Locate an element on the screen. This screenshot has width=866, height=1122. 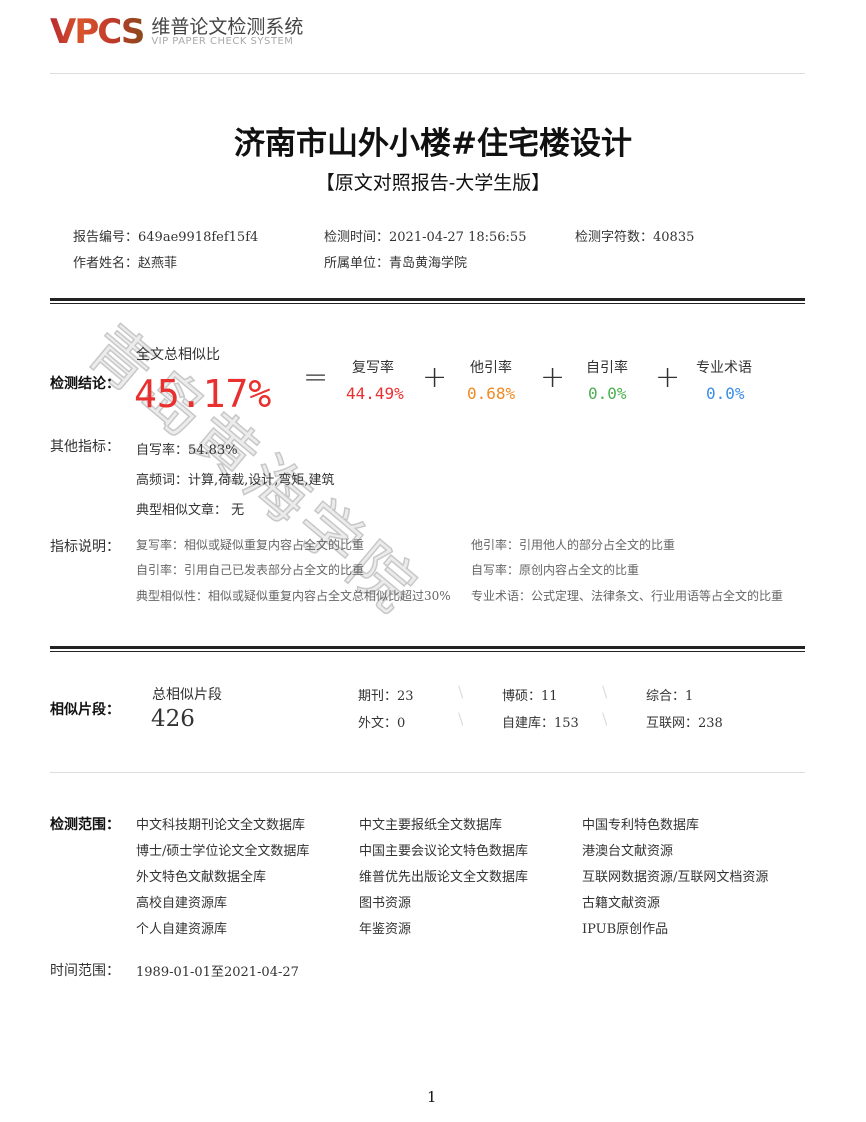
note-item: 自引率：引用自己已发表部分占全文的比重 is located at coordinates (250, 570).